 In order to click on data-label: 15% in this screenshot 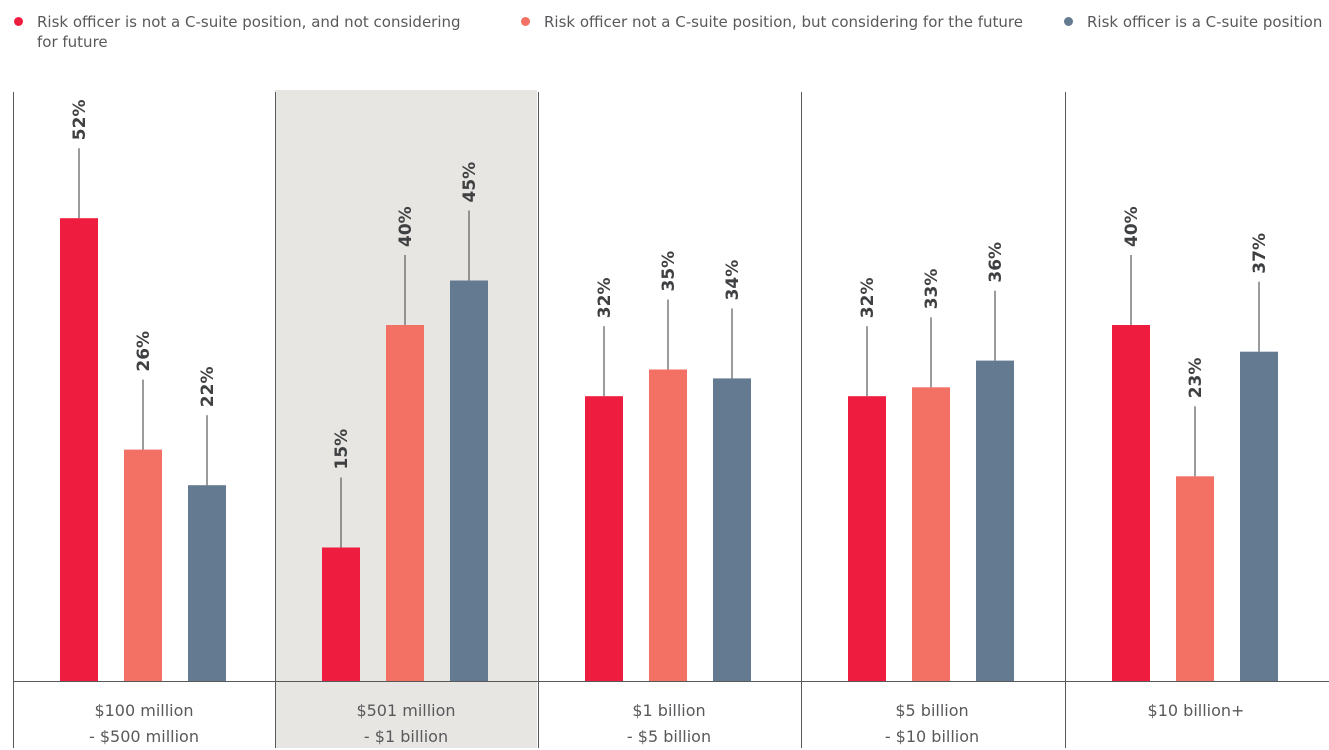, I will do `click(342, 449)`.